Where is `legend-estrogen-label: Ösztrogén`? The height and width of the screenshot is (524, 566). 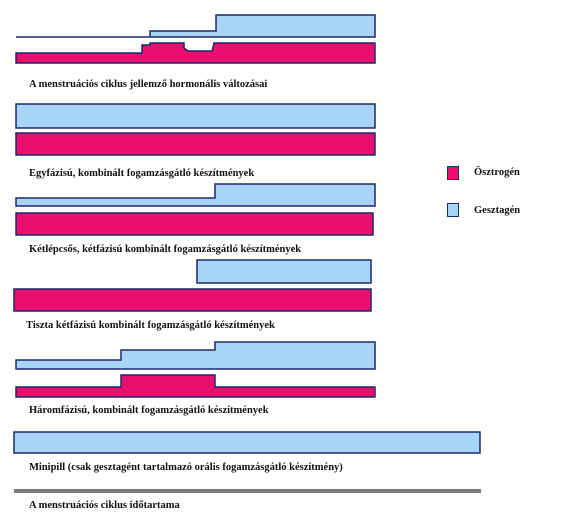 legend-estrogen-label: Ösztrogén is located at coordinates (497, 172).